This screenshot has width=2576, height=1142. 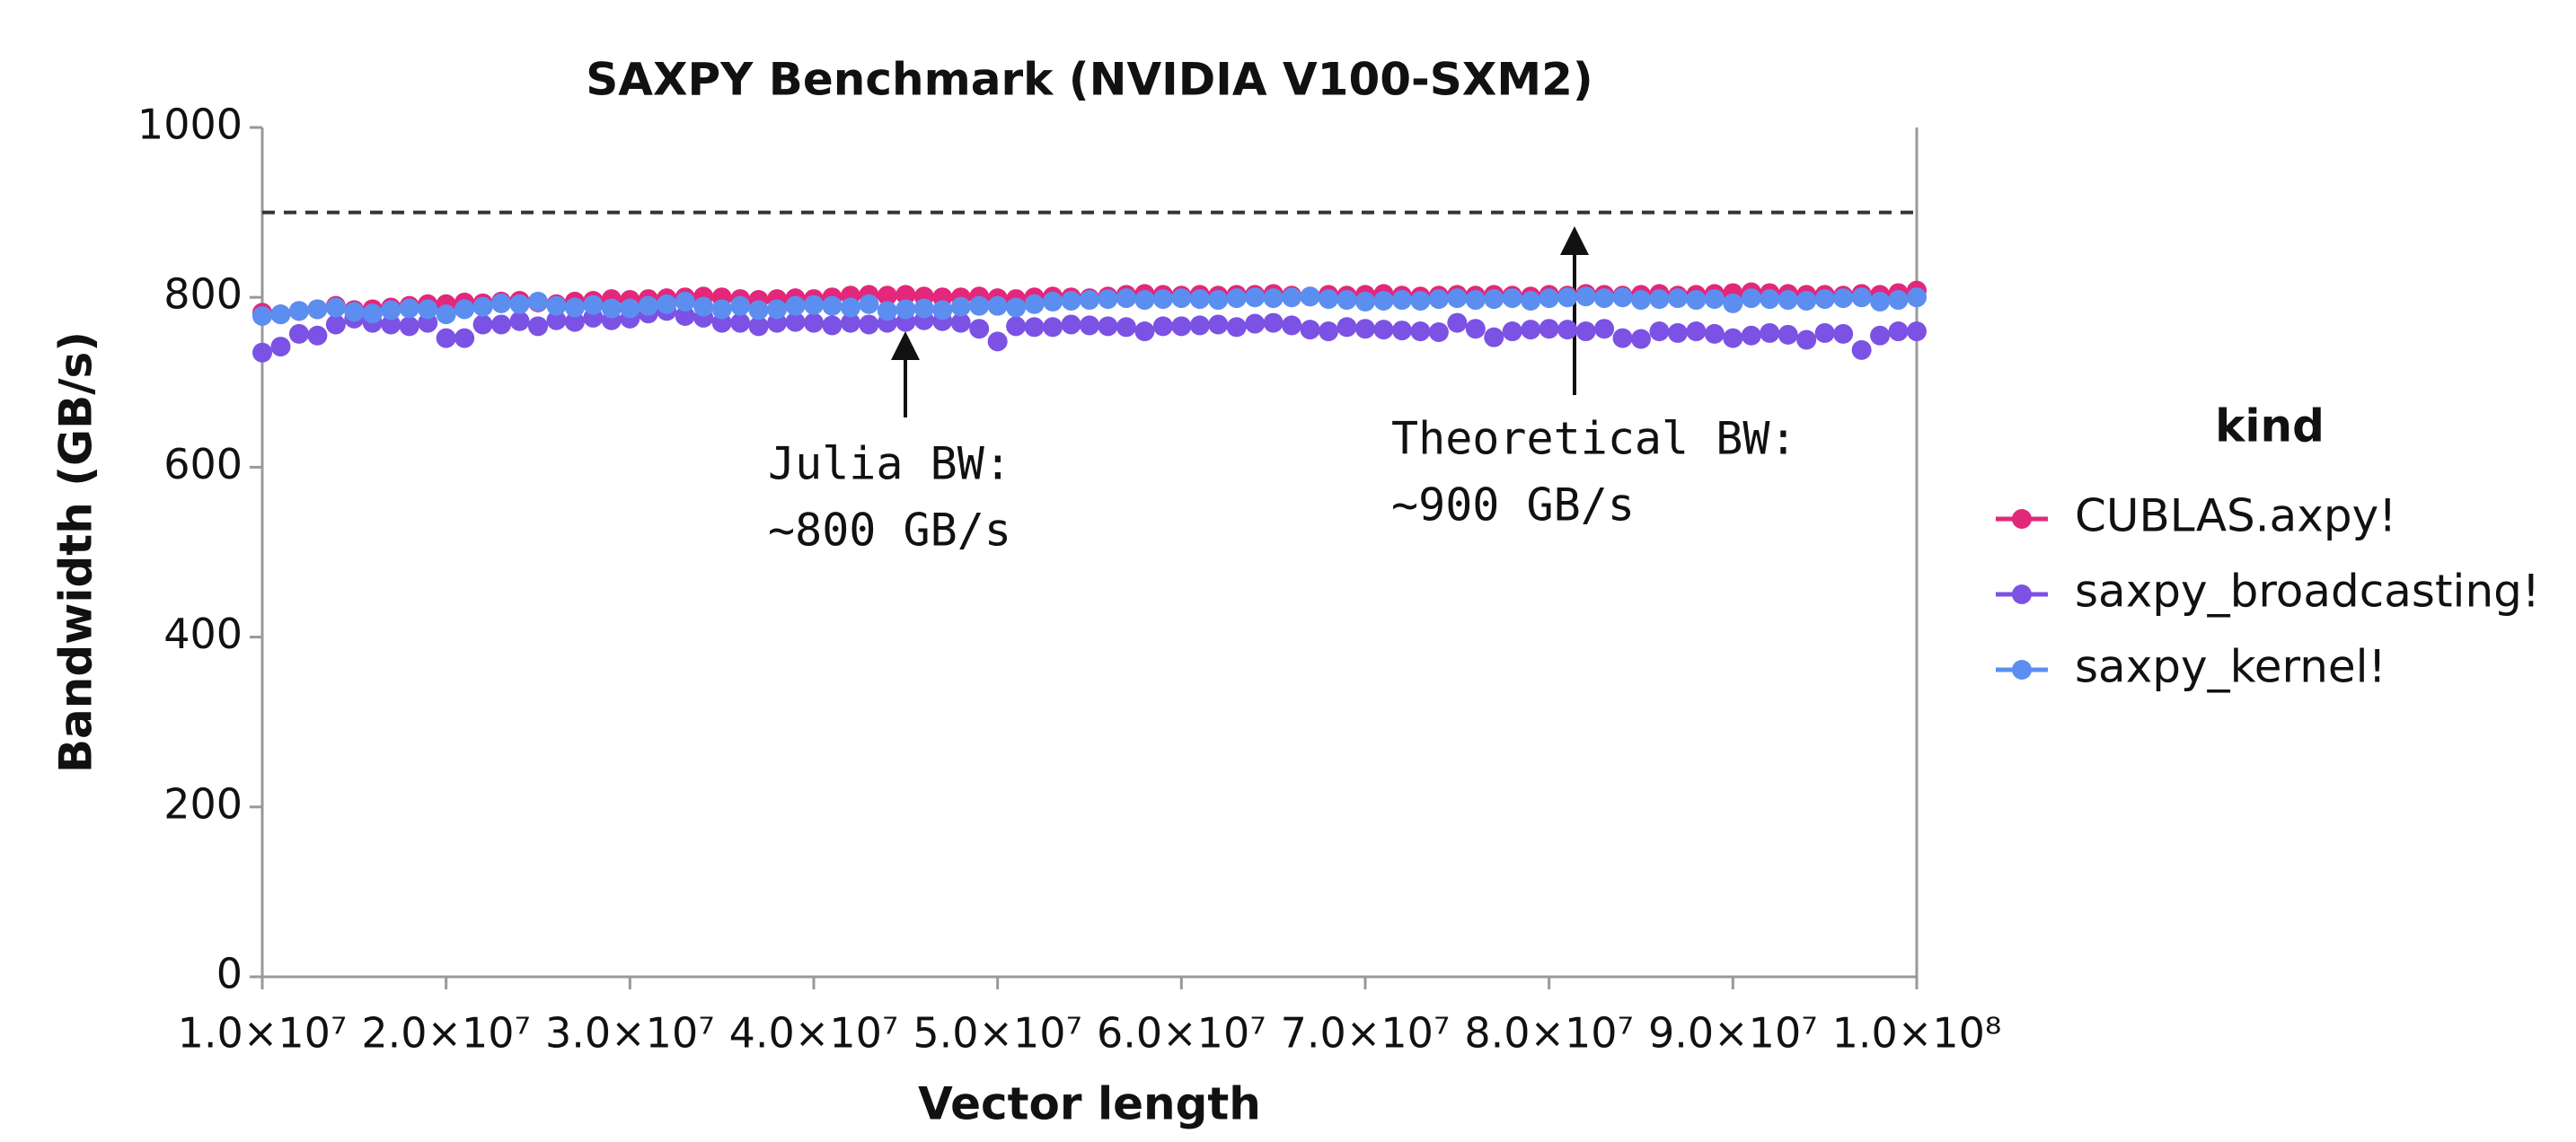 What do you see at coordinates (2230, 667) in the screenshot?
I see `legend-label: saxpy_kernel!` at bounding box center [2230, 667].